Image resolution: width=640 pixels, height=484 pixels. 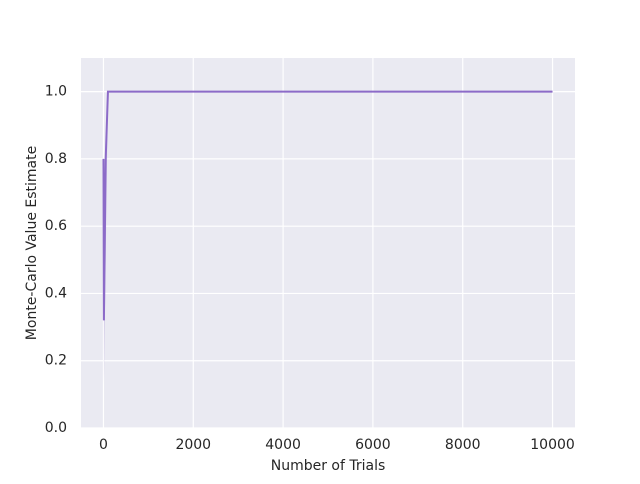 What do you see at coordinates (193, 445) in the screenshot?
I see `x-tick-label: 2000` at bounding box center [193, 445].